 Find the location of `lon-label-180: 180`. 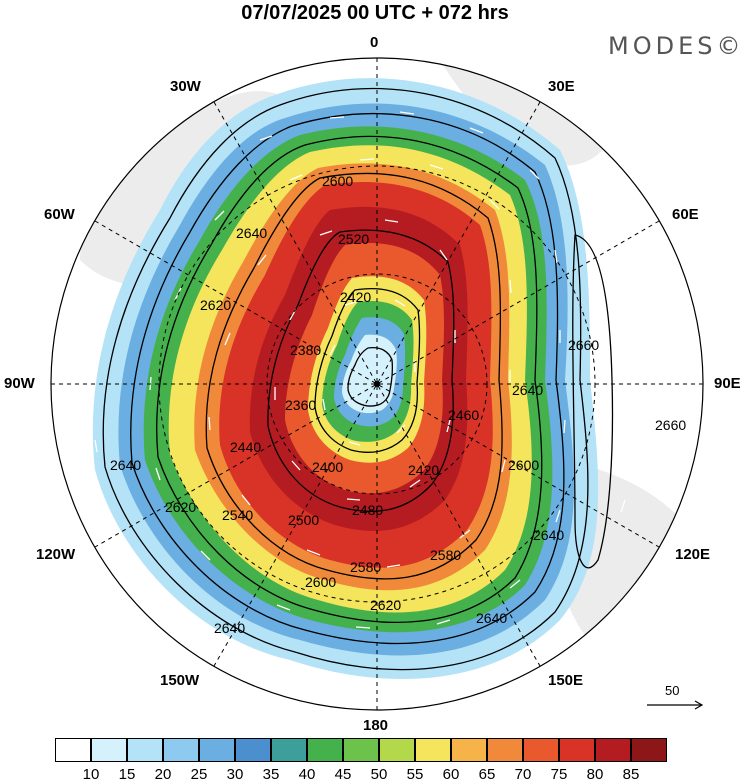

lon-label-180: 180 is located at coordinates (376, 725).